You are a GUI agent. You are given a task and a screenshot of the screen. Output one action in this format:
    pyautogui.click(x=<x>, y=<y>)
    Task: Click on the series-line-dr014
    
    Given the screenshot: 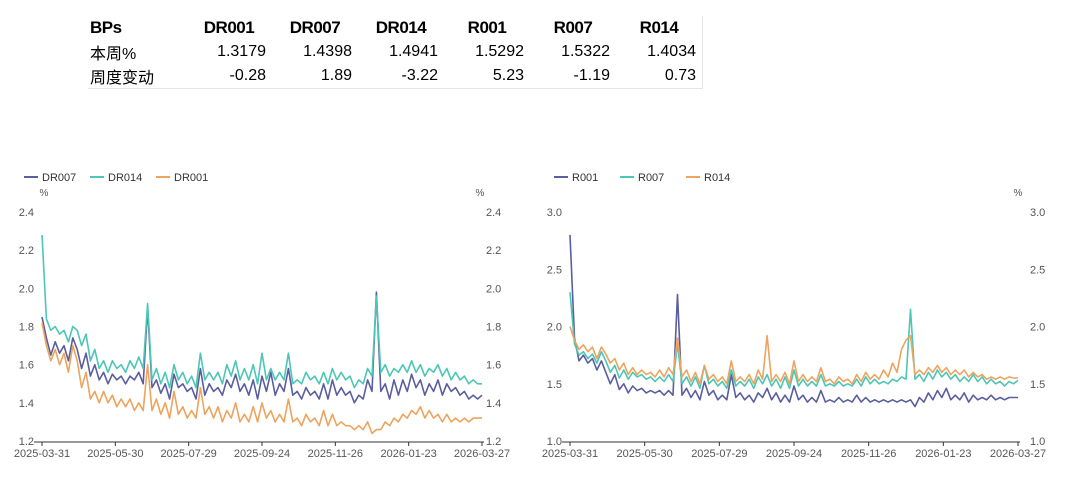 What is the action you would take?
    pyautogui.click(x=261, y=311)
    